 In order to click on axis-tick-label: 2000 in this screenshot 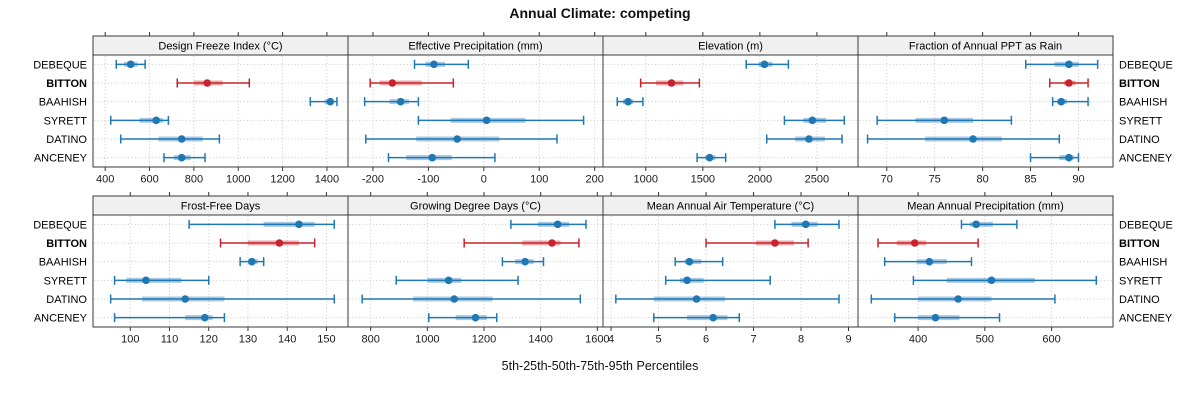, I will do `click(760, 180)`.